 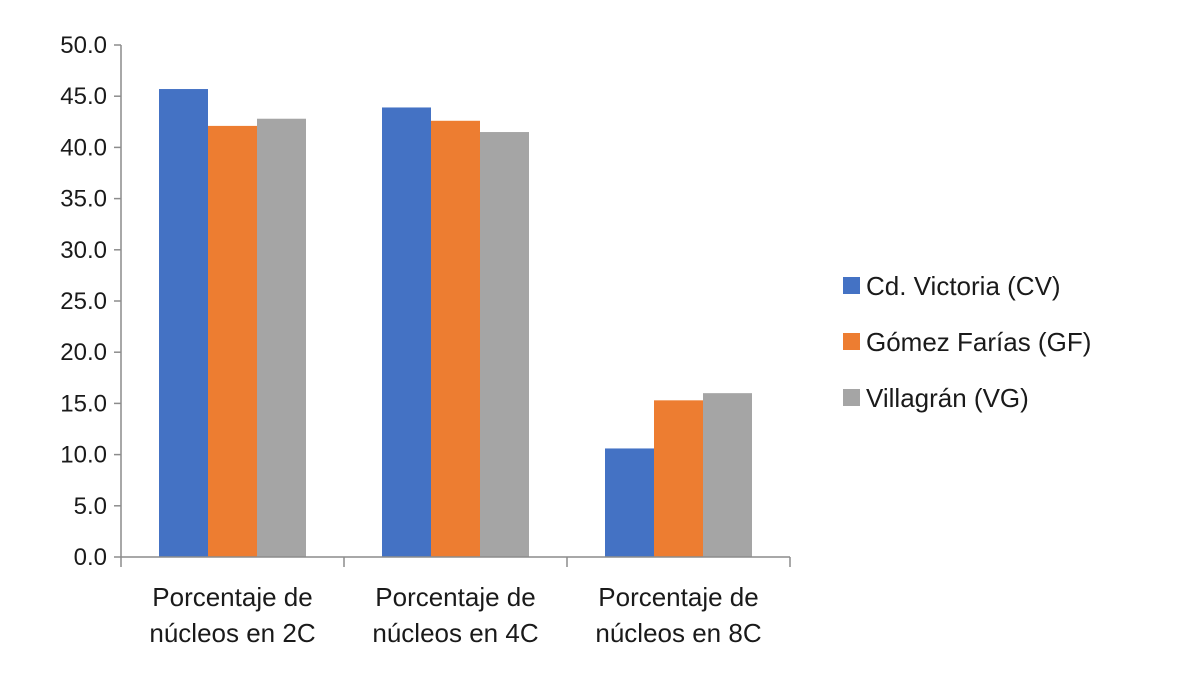 What do you see at coordinates (678, 633) in the screenshot?
I see `x-category-label: núcleos en 8C` at bounding box center [678, 633].